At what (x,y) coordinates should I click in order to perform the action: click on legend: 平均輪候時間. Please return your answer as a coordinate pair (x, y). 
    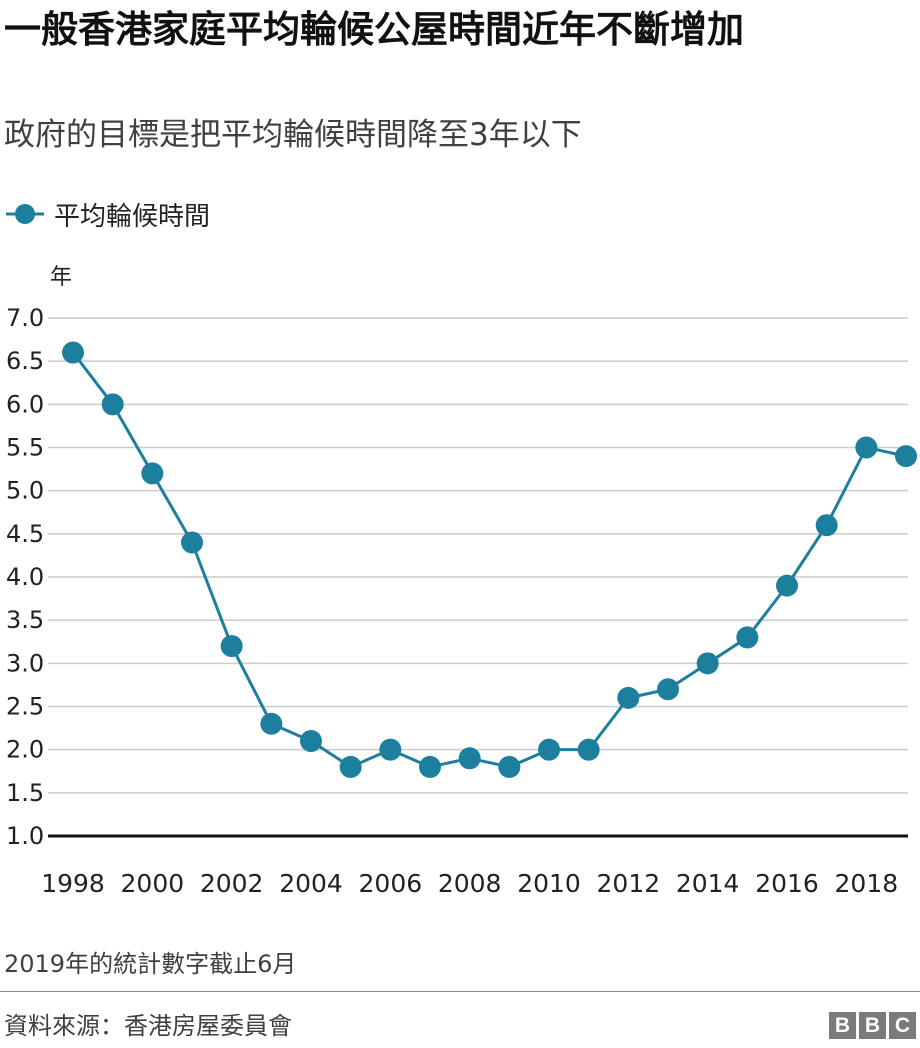
    Looking at the image, I should click on (108, 214).